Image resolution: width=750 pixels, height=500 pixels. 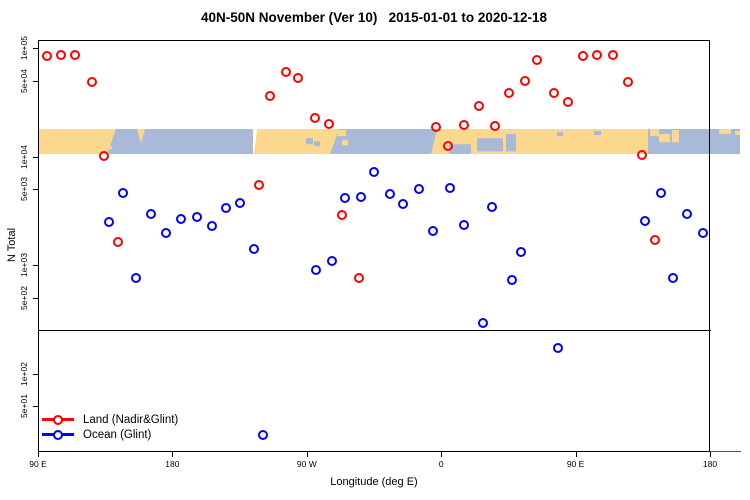 I want to click on legend-item-land: Land (Nadir&Glint), so click(x=110, y=419).